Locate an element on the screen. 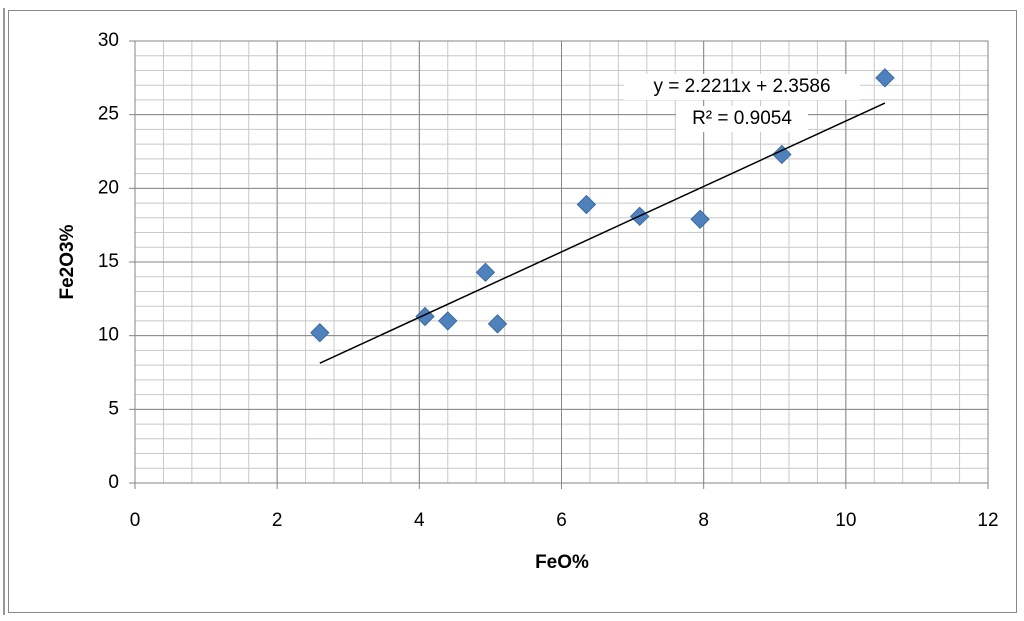  x-tick-label: 10 is located at coordinates (845, 520).